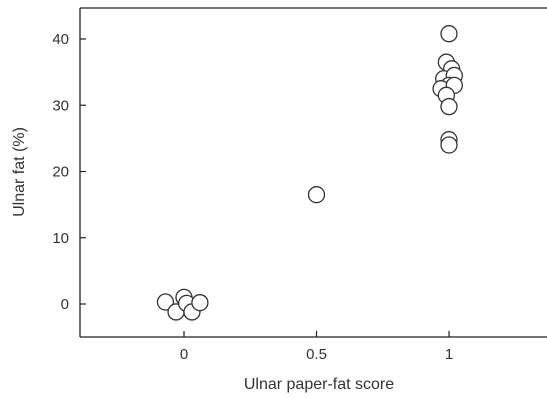  Describe the element at coordinates (316, 354) in the screenshot. I see `x-tick-label: 0.5` at that location.